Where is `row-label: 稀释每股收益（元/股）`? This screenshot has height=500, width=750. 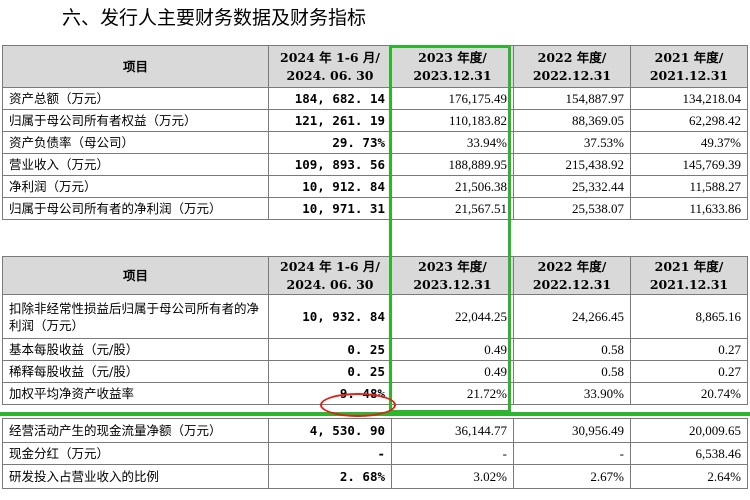
row-label: 稀释每股收益（元/股） is located at coordinates (135, 371).